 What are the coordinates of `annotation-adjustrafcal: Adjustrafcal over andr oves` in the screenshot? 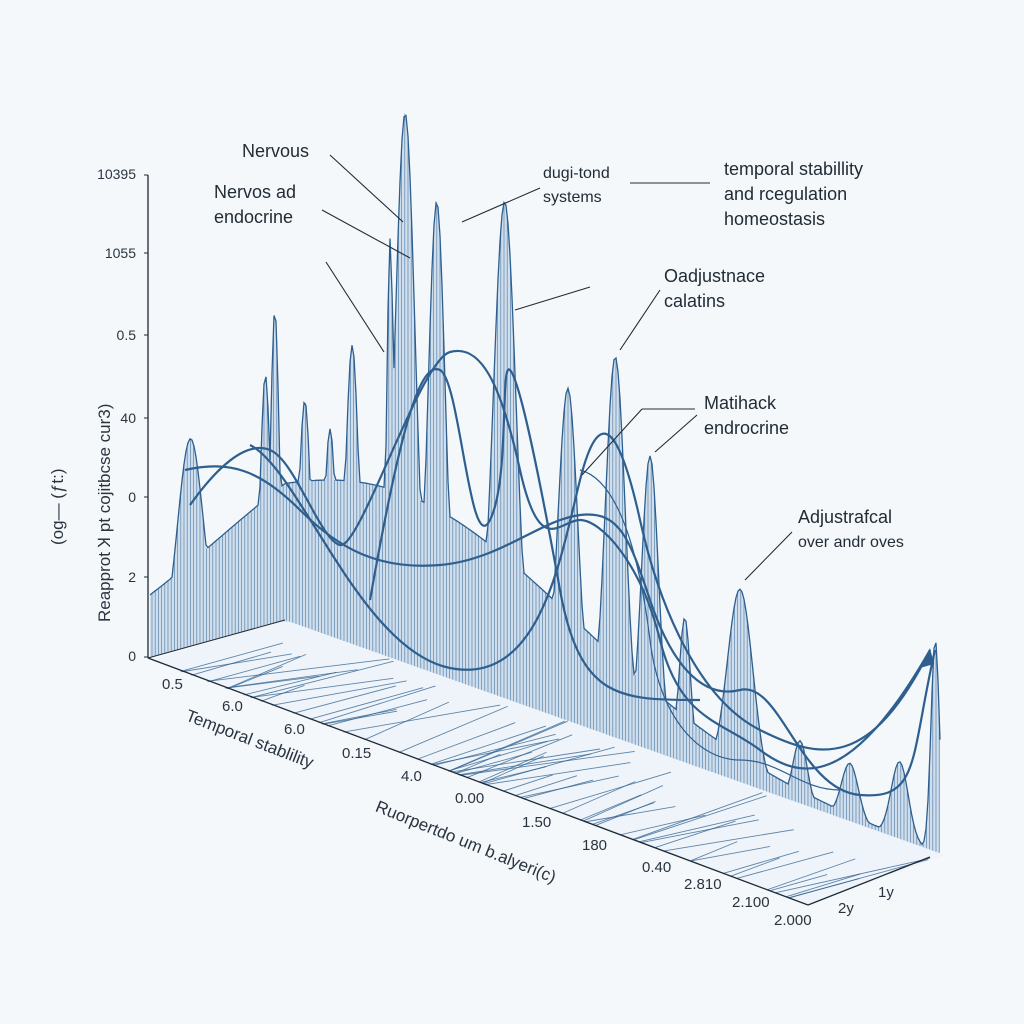 It's located at (851, 529).